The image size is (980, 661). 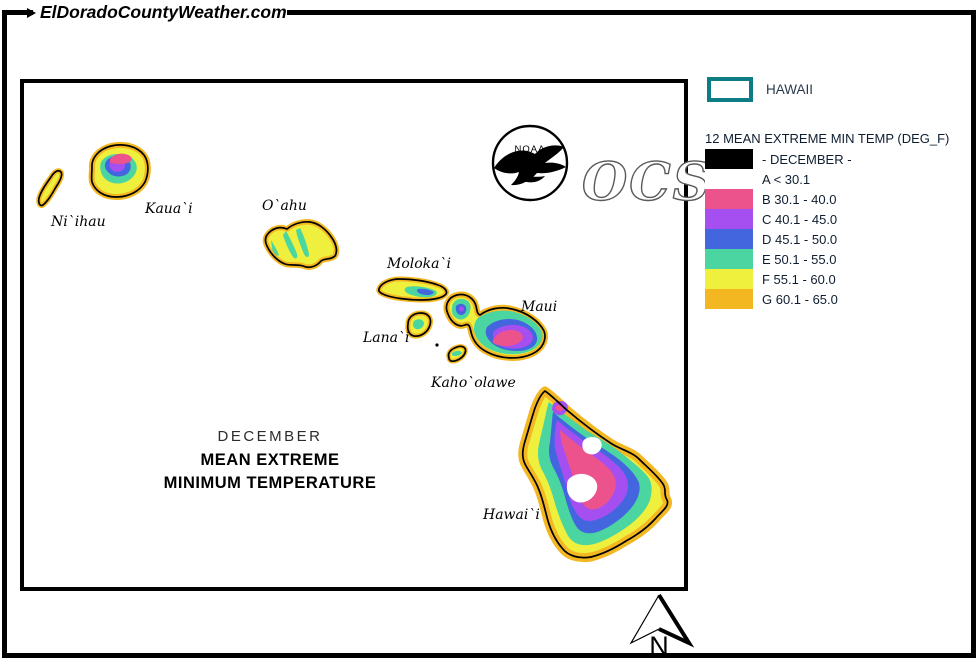 I want to click on label-maui: Maui, so click(x=538, y=307).